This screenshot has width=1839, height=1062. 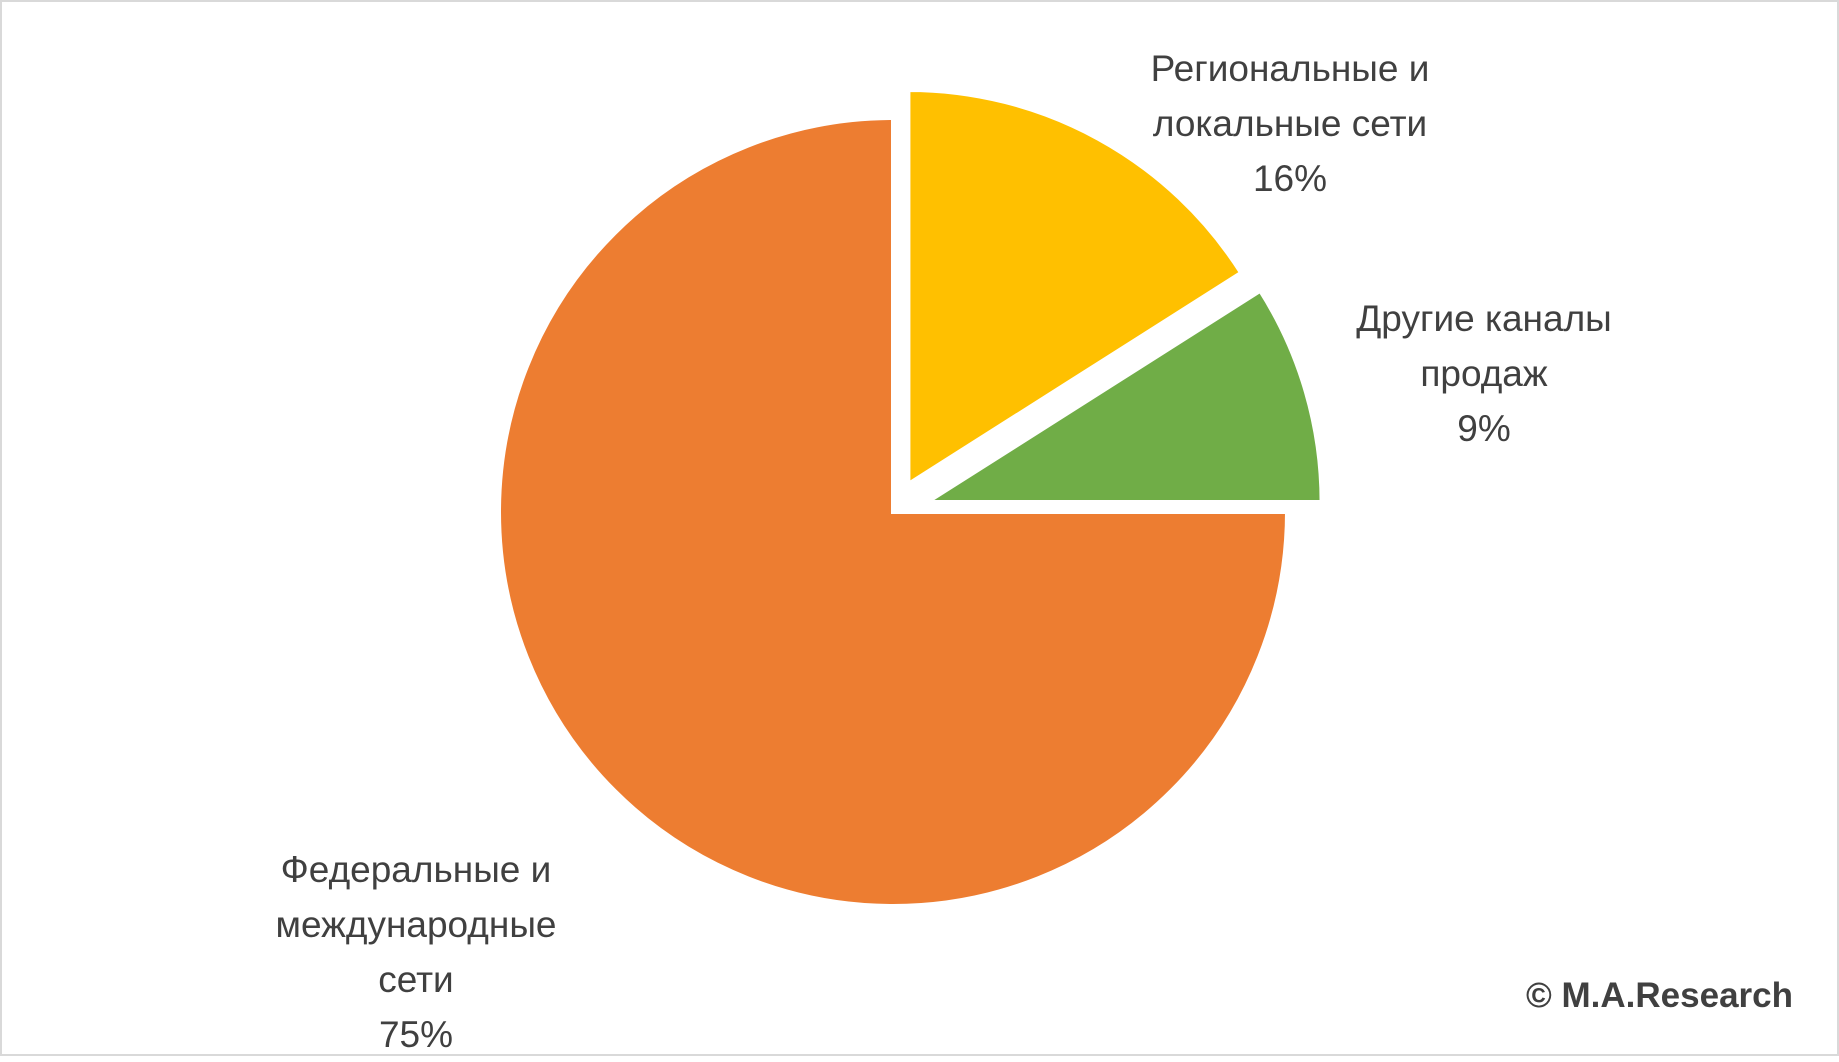 What do you see at coordinates (1290, 178) in the screenshot?
I see `value-label: 16%` at bounding box center [1290, 178].